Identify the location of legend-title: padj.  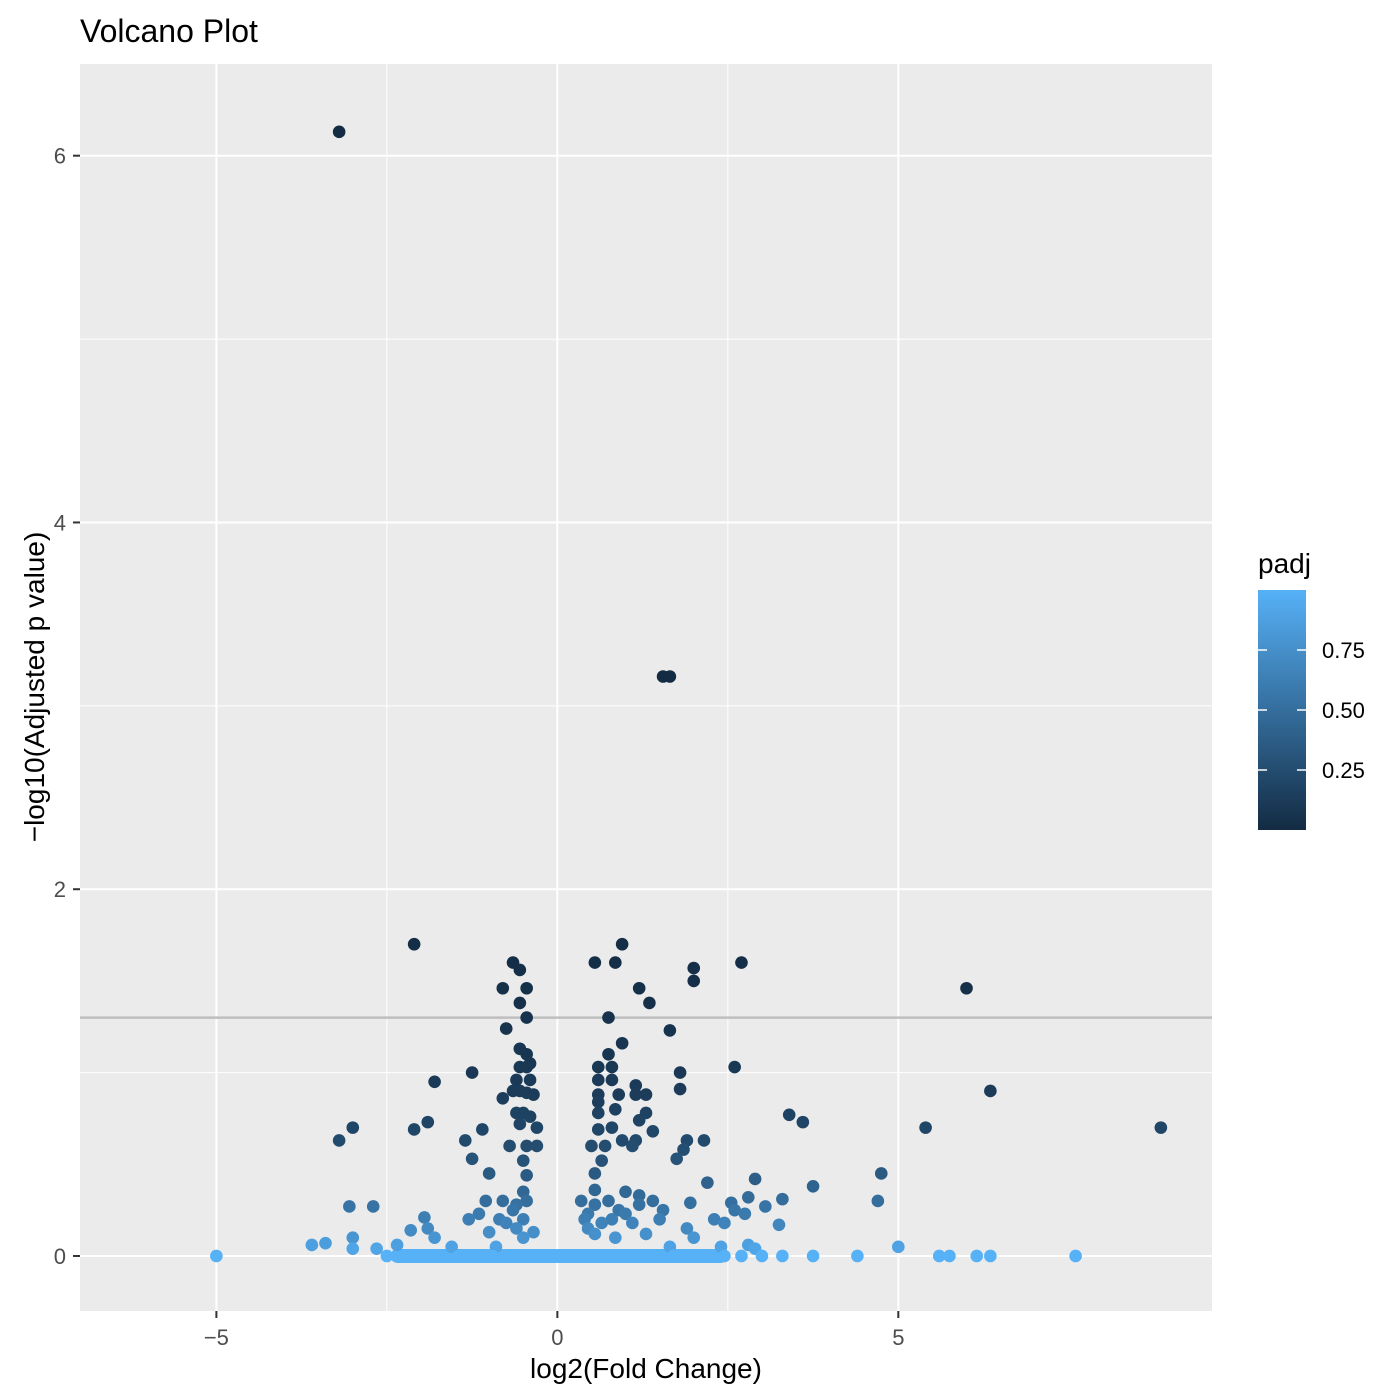
(1284, 563).